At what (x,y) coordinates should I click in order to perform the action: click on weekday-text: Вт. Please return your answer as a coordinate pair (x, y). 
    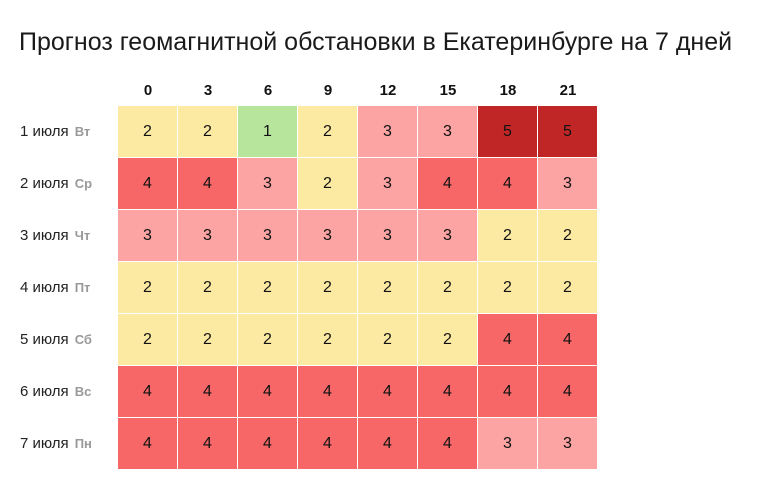
    Looking at the image, I should click on (82, 131).